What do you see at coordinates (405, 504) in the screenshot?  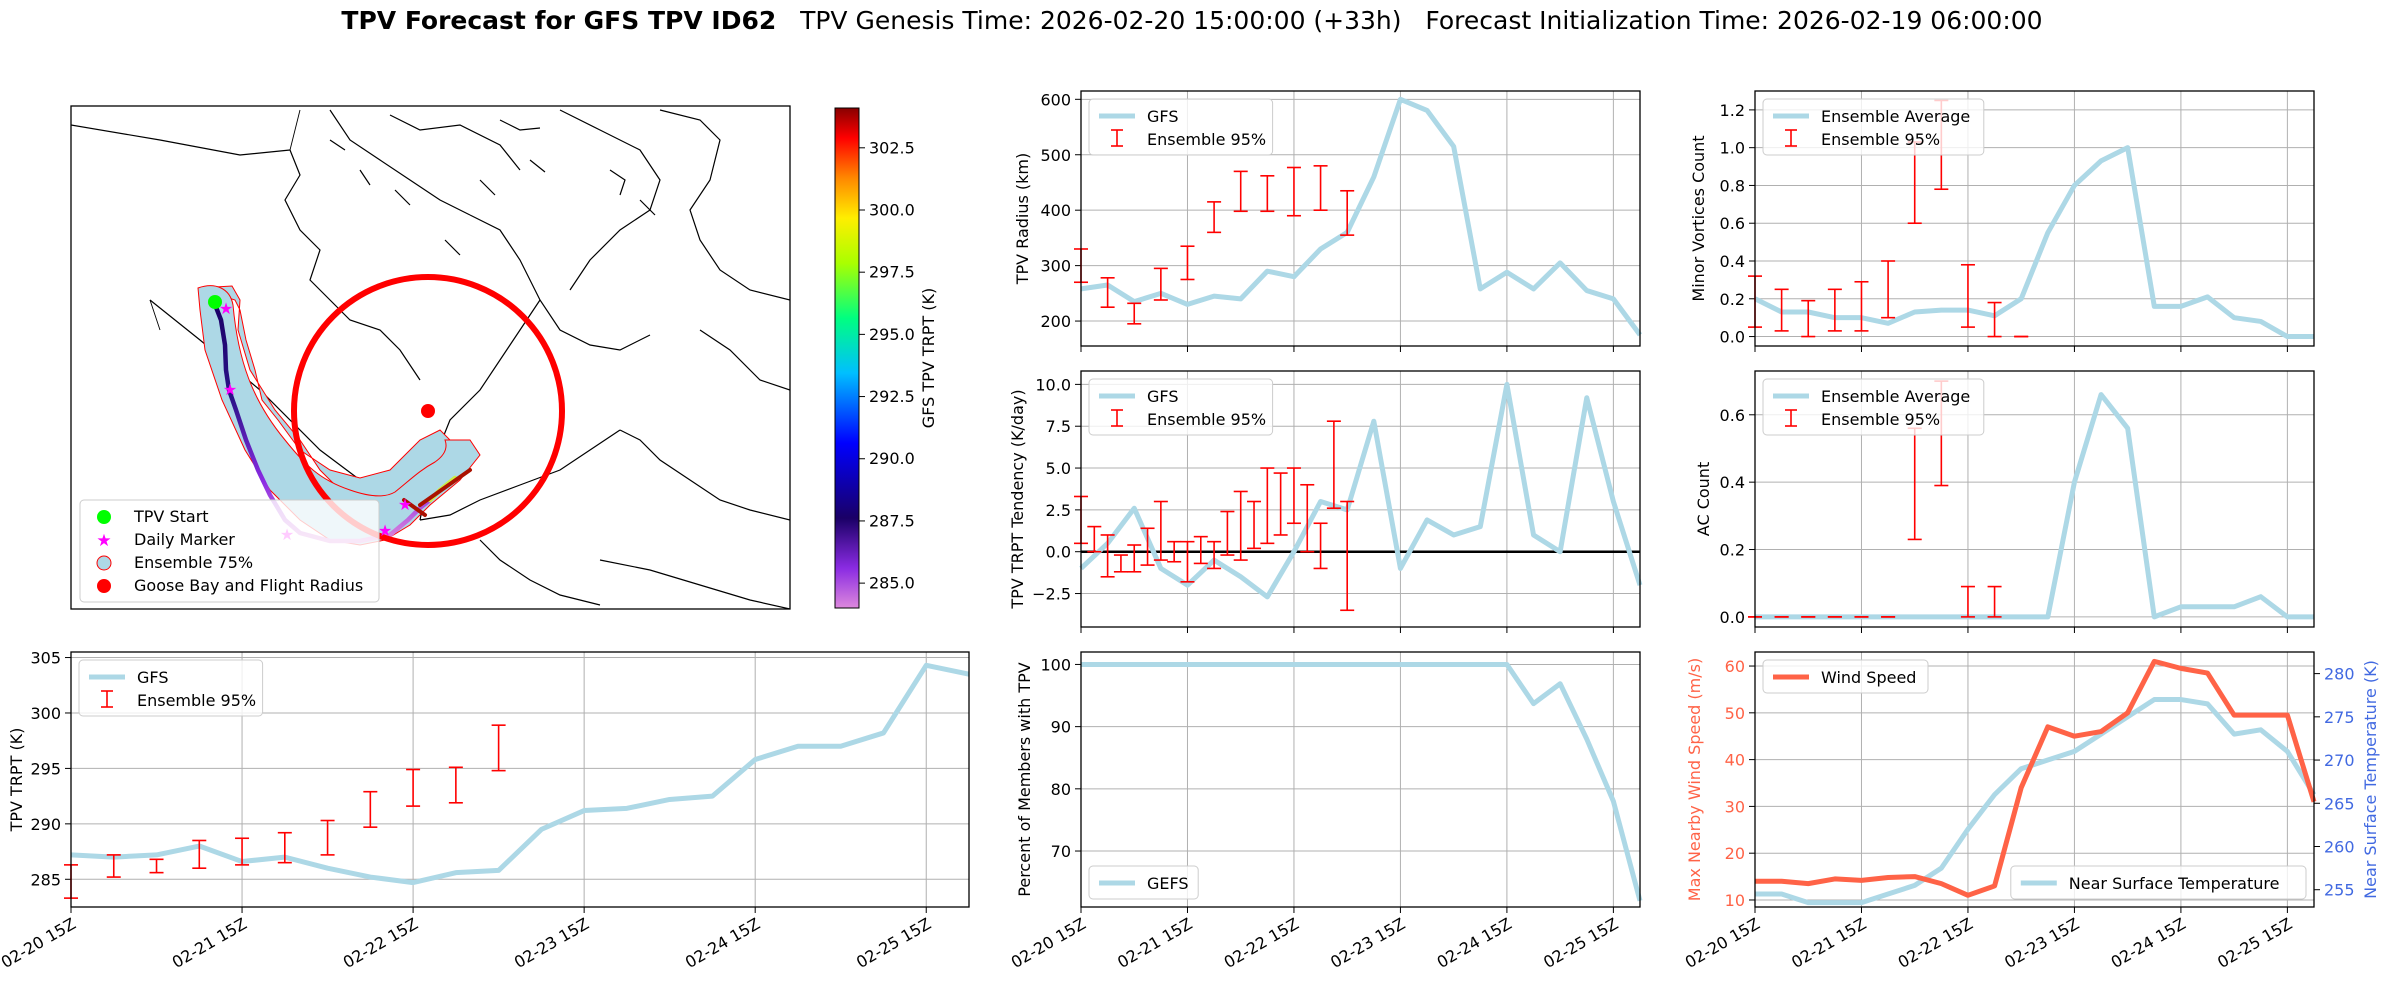 I see `daily-marker-star-5: ★` at bounding box center [405, 504].